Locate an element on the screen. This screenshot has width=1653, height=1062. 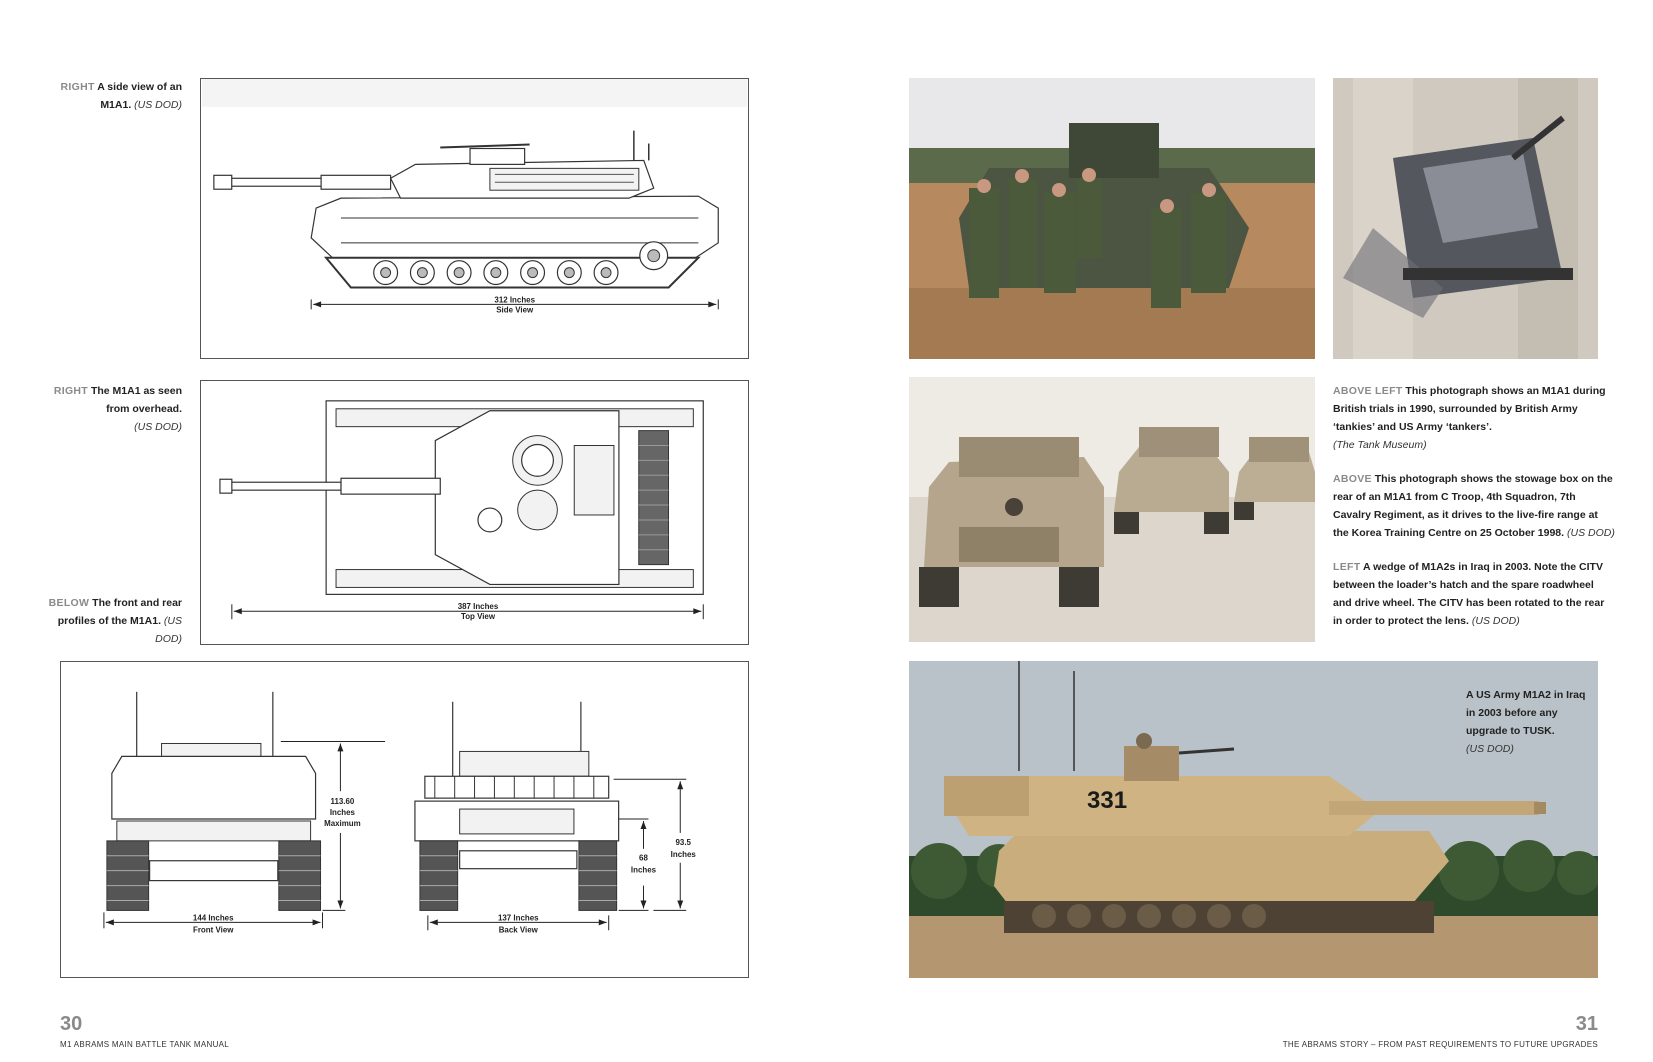
top-view-dim-label: Top View is located at coordinates (478, 616).